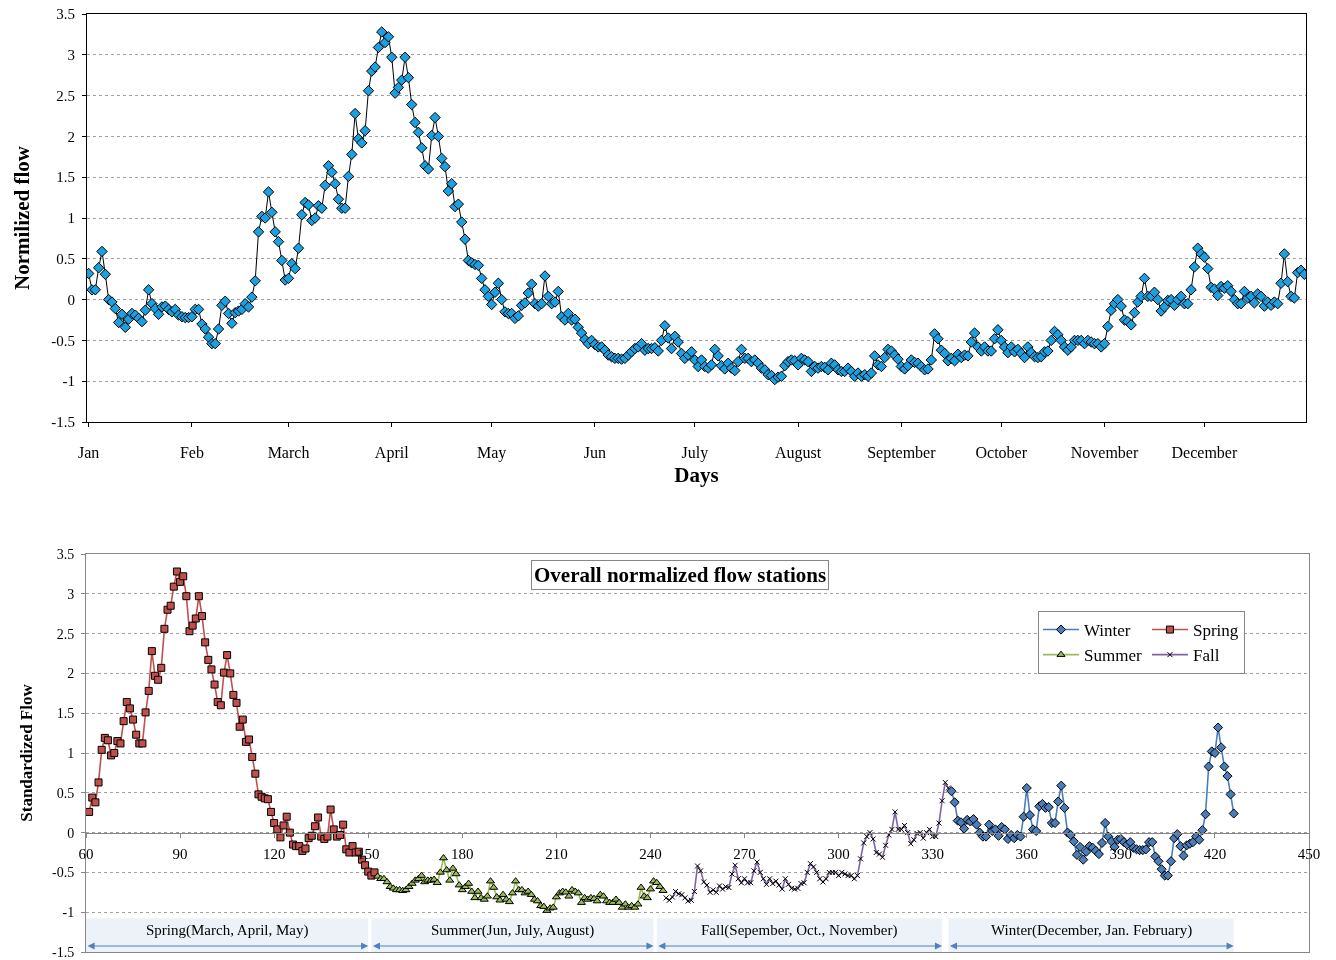  Describe the element at coordinates (595, 453) in the screenshot. I see `x-tick-label: Jun` at that location.